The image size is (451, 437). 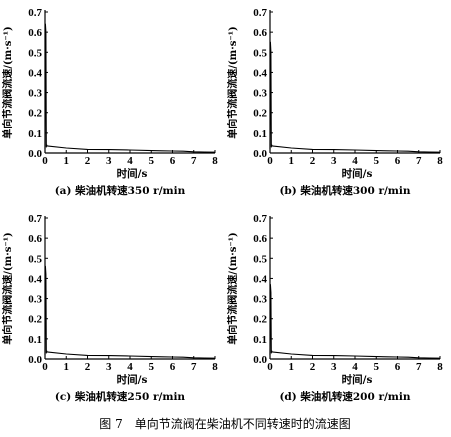 What do you see at coordinates (344, 396) in the screenshot?
I see `panel-subtitle: (d) 柴油机转速200 r/min` at bounding box center [344, 396].